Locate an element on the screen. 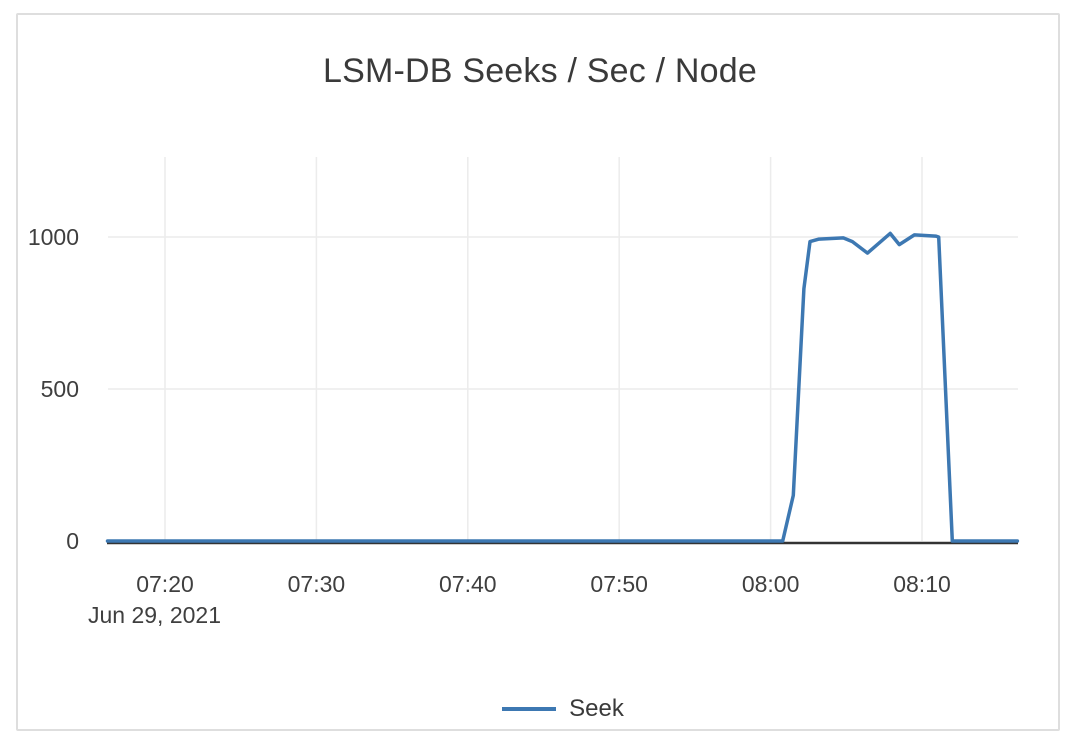  x-tick-label: 07:50 is located at coordinates (619, 584).